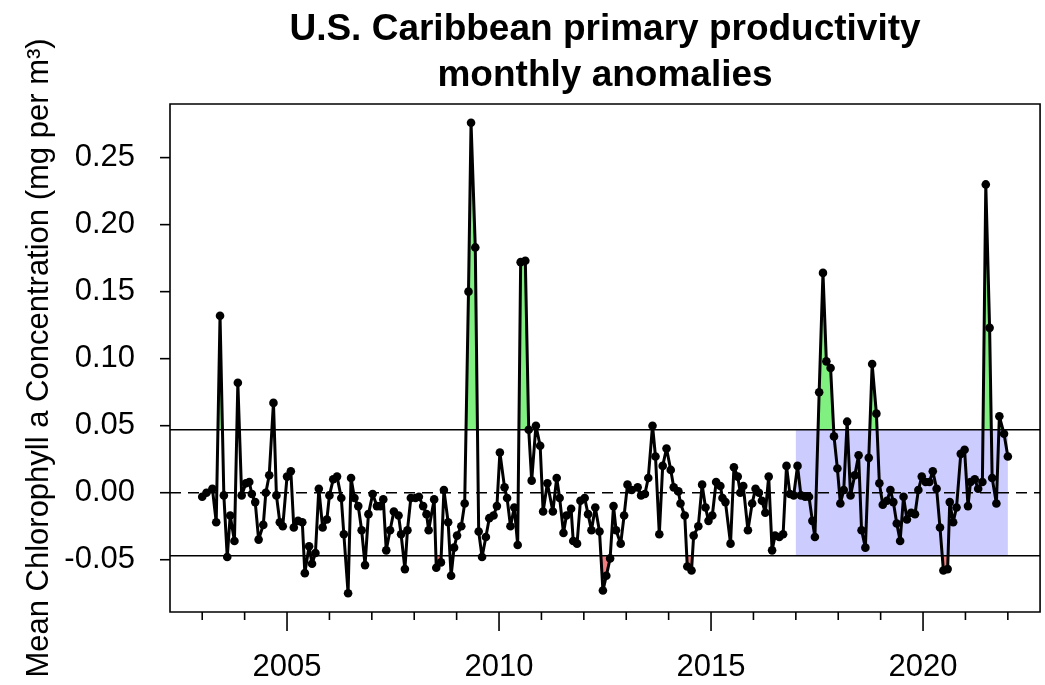  What do you see at coordinates (104, 223) in the screenshot?
I see `y-tick-label: 0.20` at bounding box center [104, 223].